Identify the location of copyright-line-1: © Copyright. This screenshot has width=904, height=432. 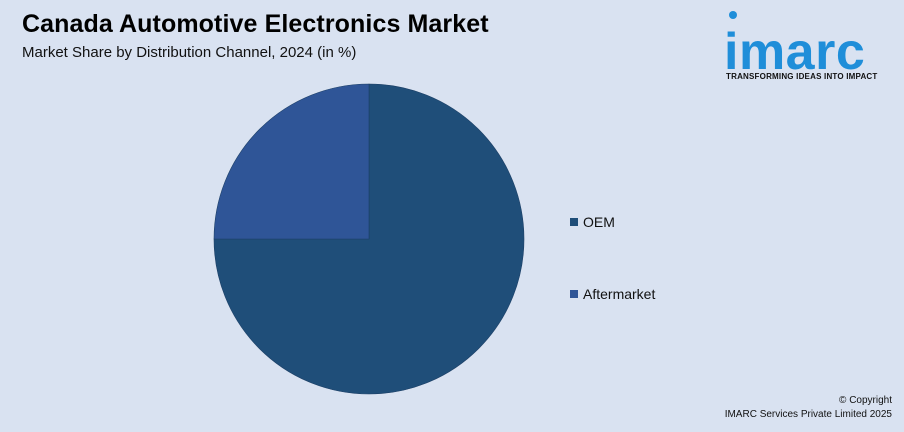
(865, 400).